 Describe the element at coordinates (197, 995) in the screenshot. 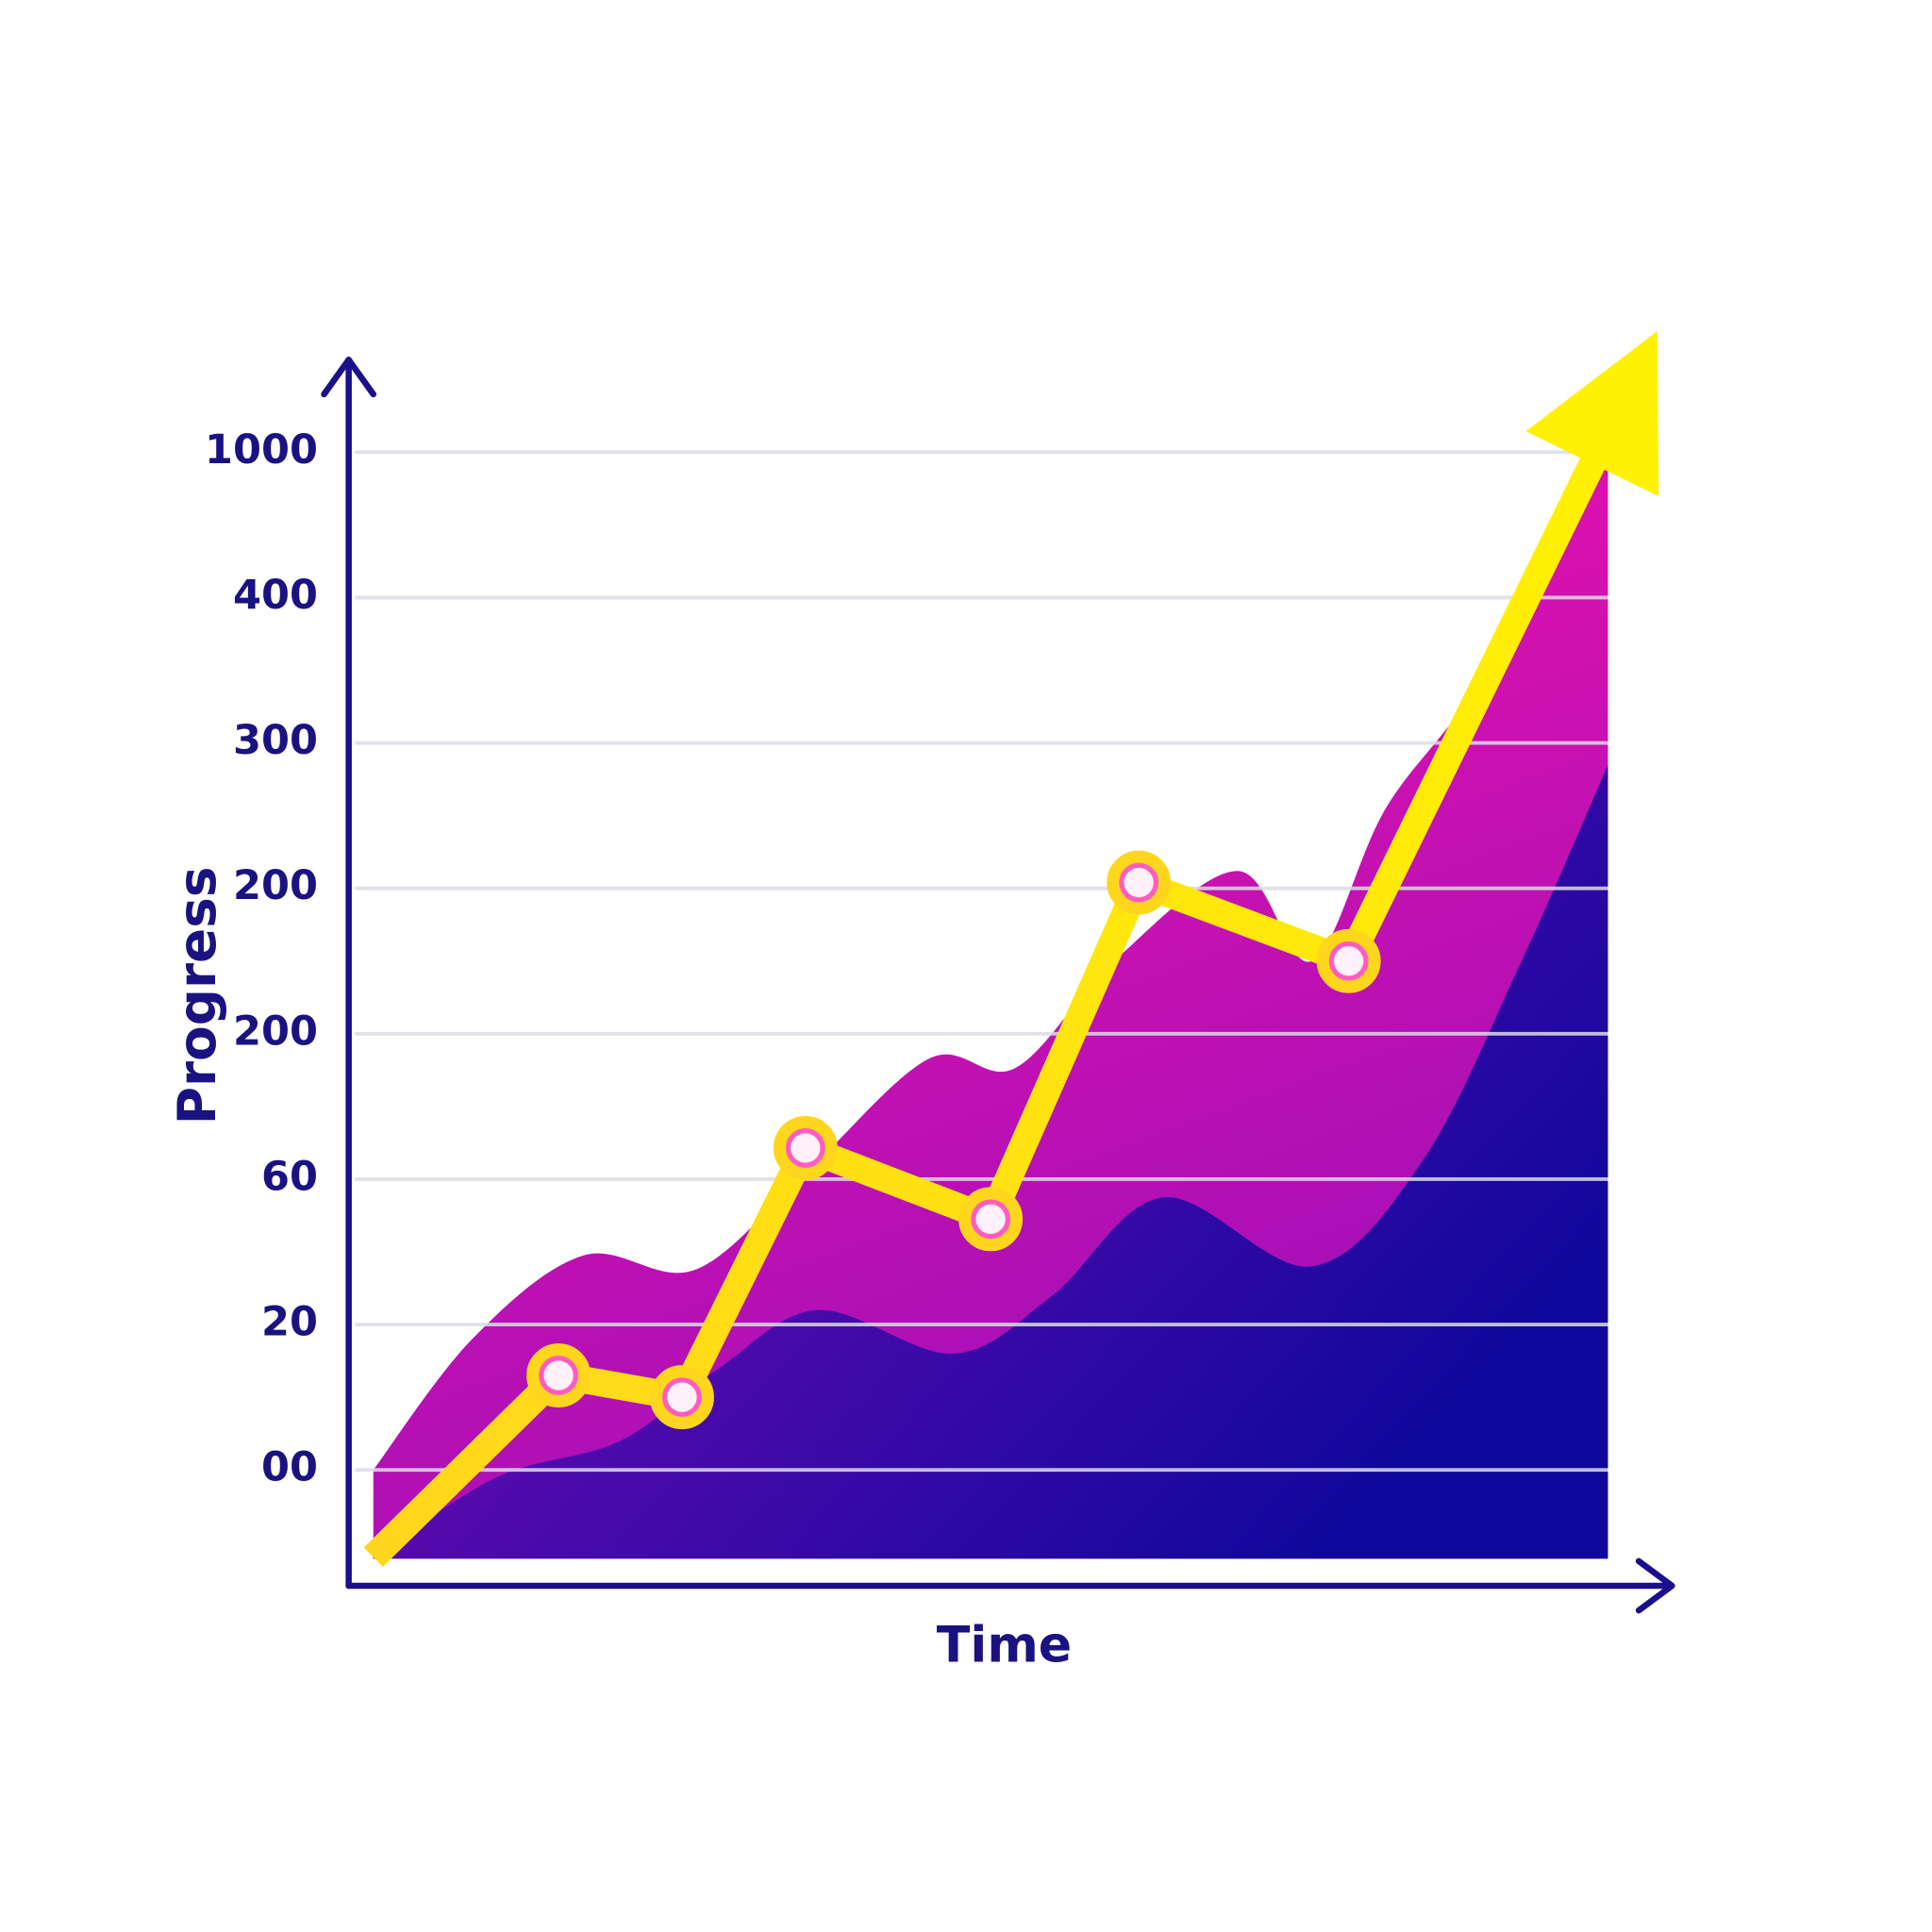

I see `y-axis-label: Progress` at that location.